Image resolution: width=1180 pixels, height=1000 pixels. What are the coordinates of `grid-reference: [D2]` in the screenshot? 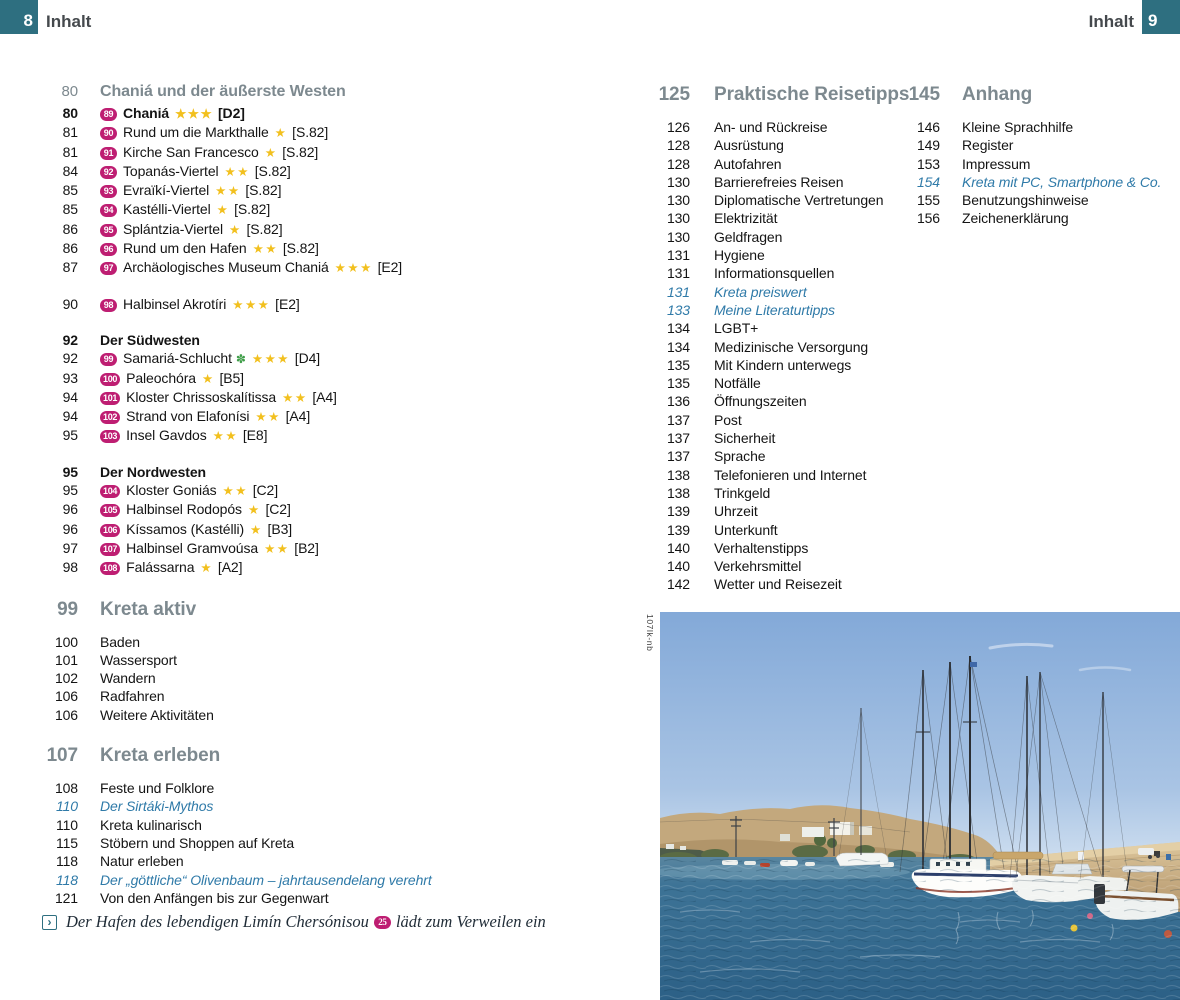 It's located at (229, 113).